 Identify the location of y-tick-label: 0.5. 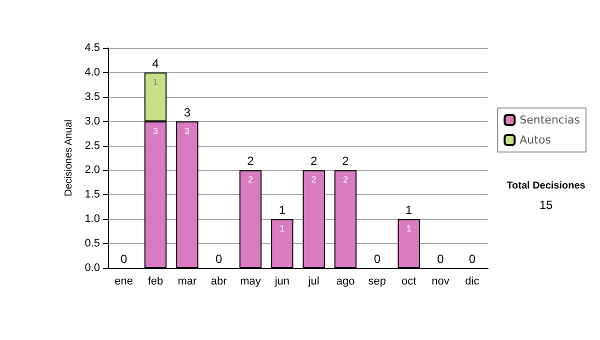
(92, 244).